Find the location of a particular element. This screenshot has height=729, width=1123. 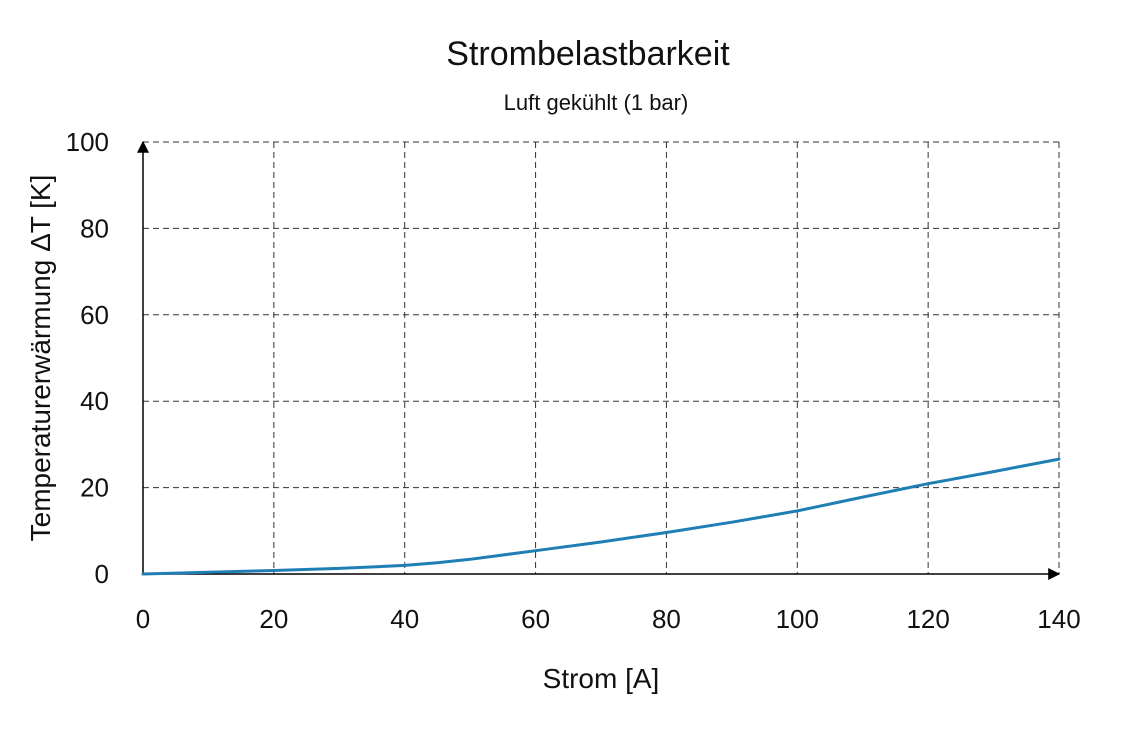

y-tick-labels: 0 20 40 60 80 100 is located at coordinates (87, 358).